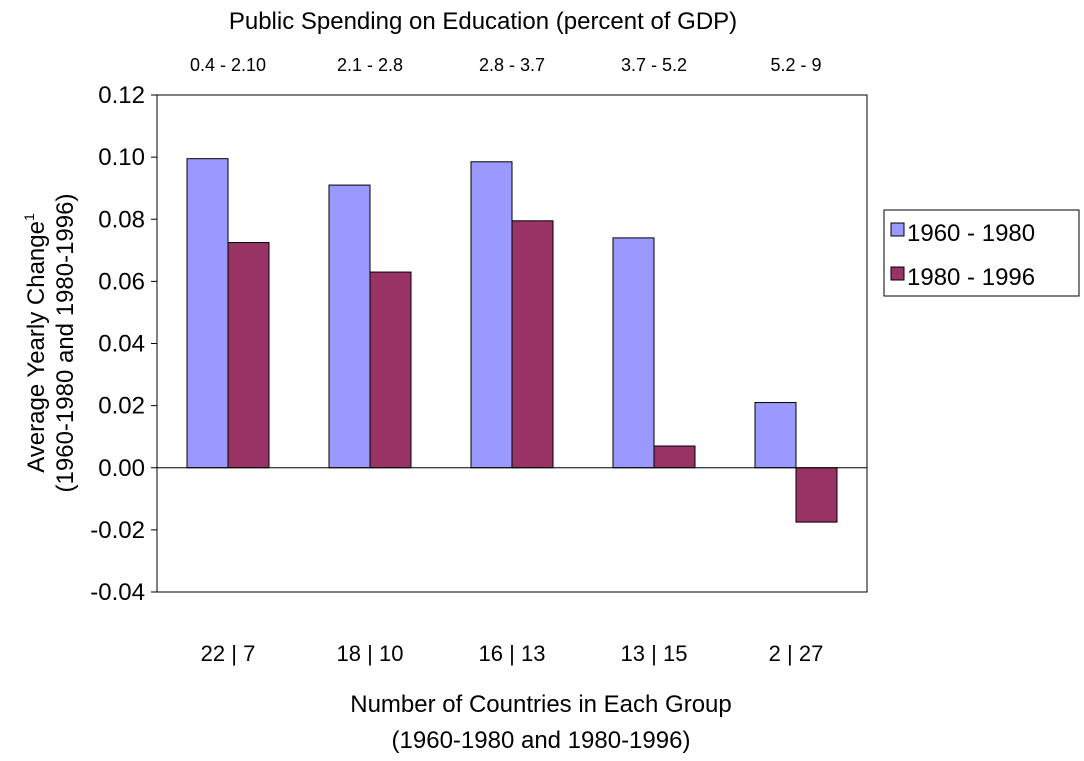 This screenshot has height=761, width=1084. I want to click on category-label: 0.4 - 2.10, so click(228, 65).